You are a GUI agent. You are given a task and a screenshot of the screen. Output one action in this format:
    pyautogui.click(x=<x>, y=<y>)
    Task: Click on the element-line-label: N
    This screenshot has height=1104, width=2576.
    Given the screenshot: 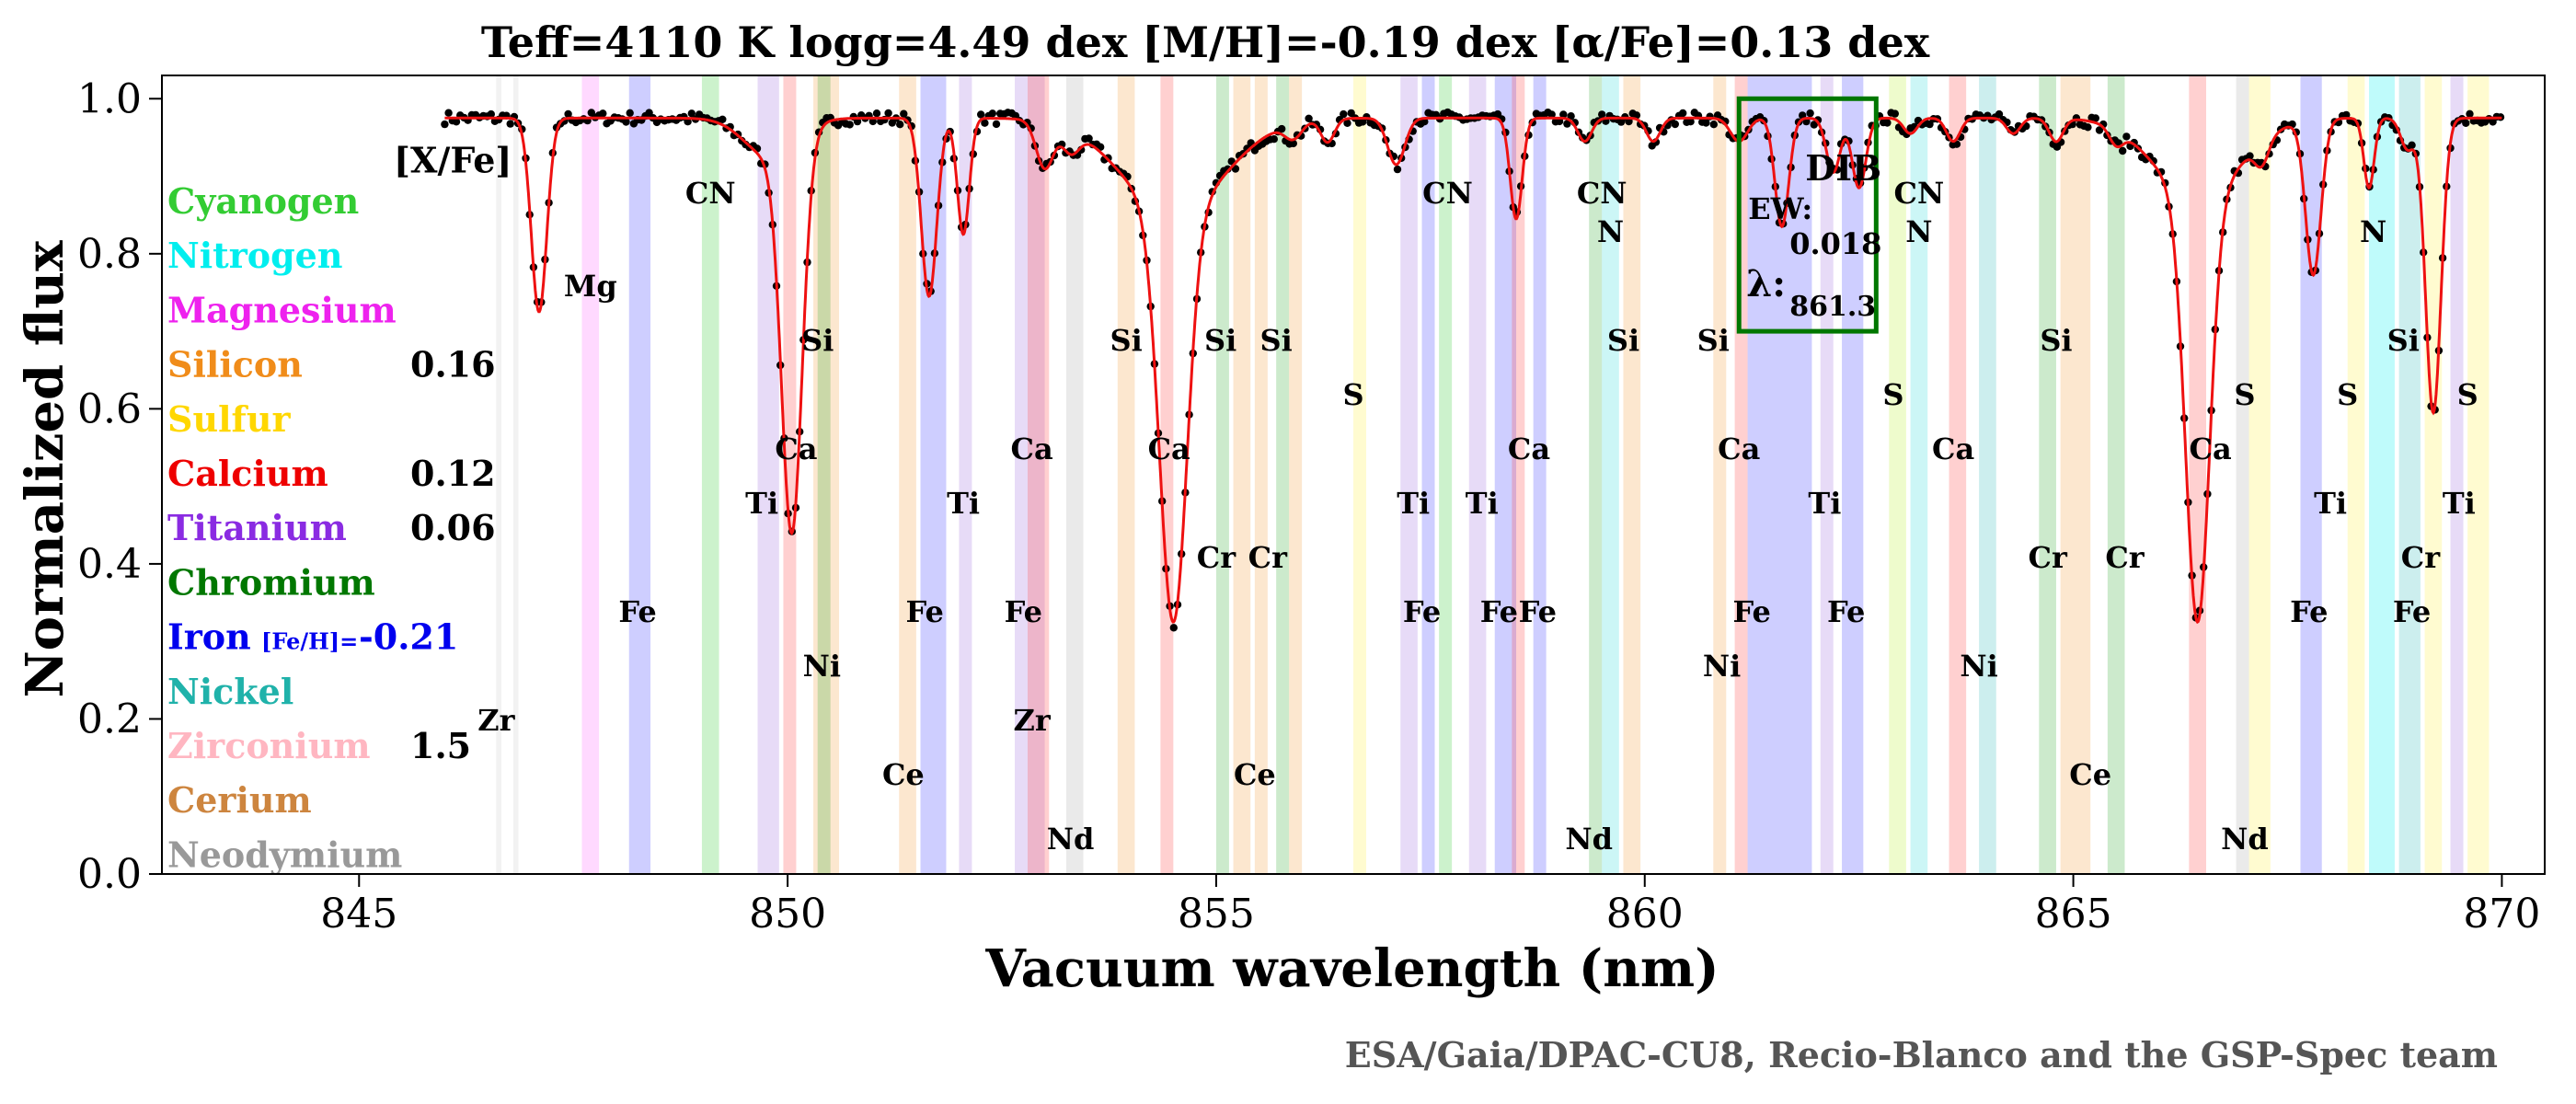 What is the action you would take?
    pyautogui.click(x=1918, y=231)
    